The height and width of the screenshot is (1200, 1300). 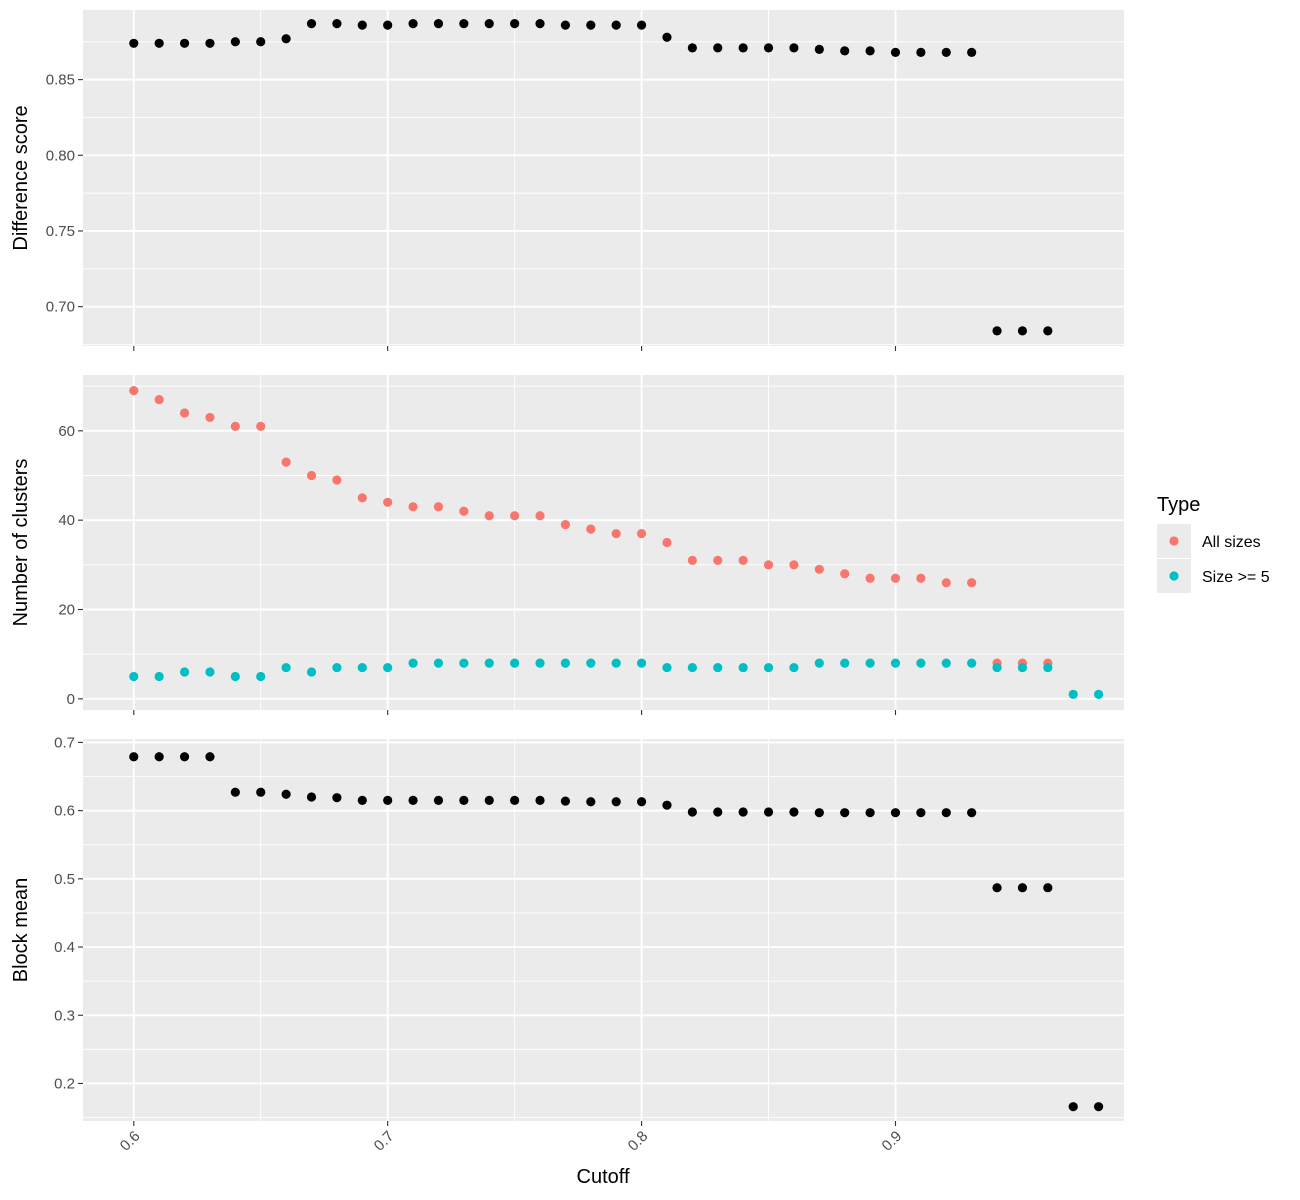 I want to click on legend-label-size-5: Size >= 5, so click(x=1236, y=577).